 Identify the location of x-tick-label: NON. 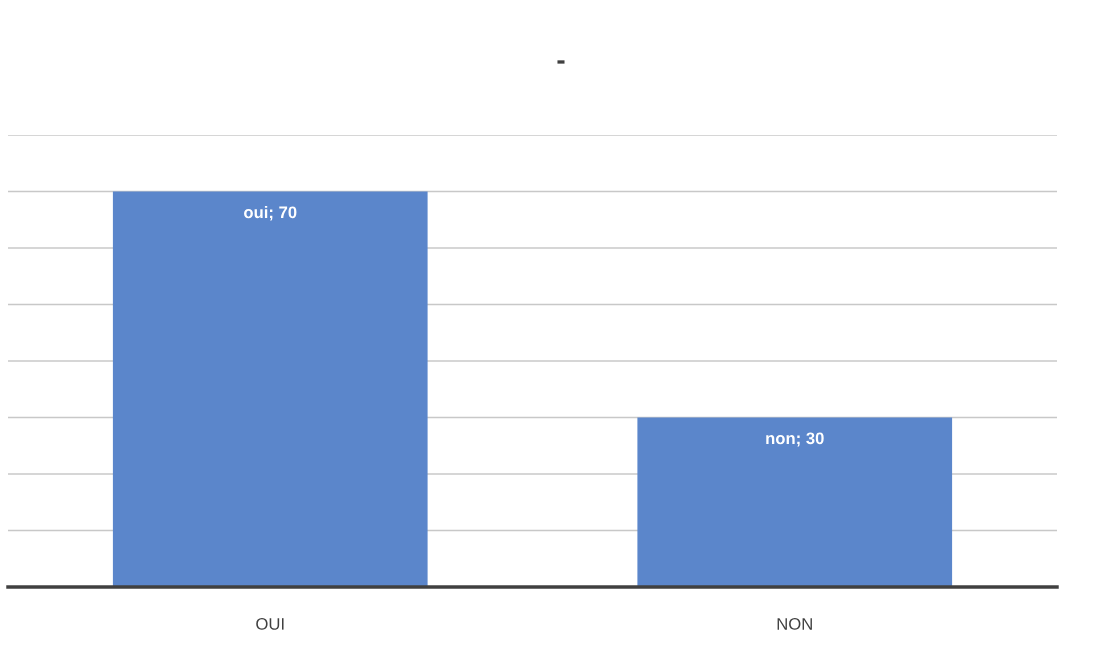
(794, 624).